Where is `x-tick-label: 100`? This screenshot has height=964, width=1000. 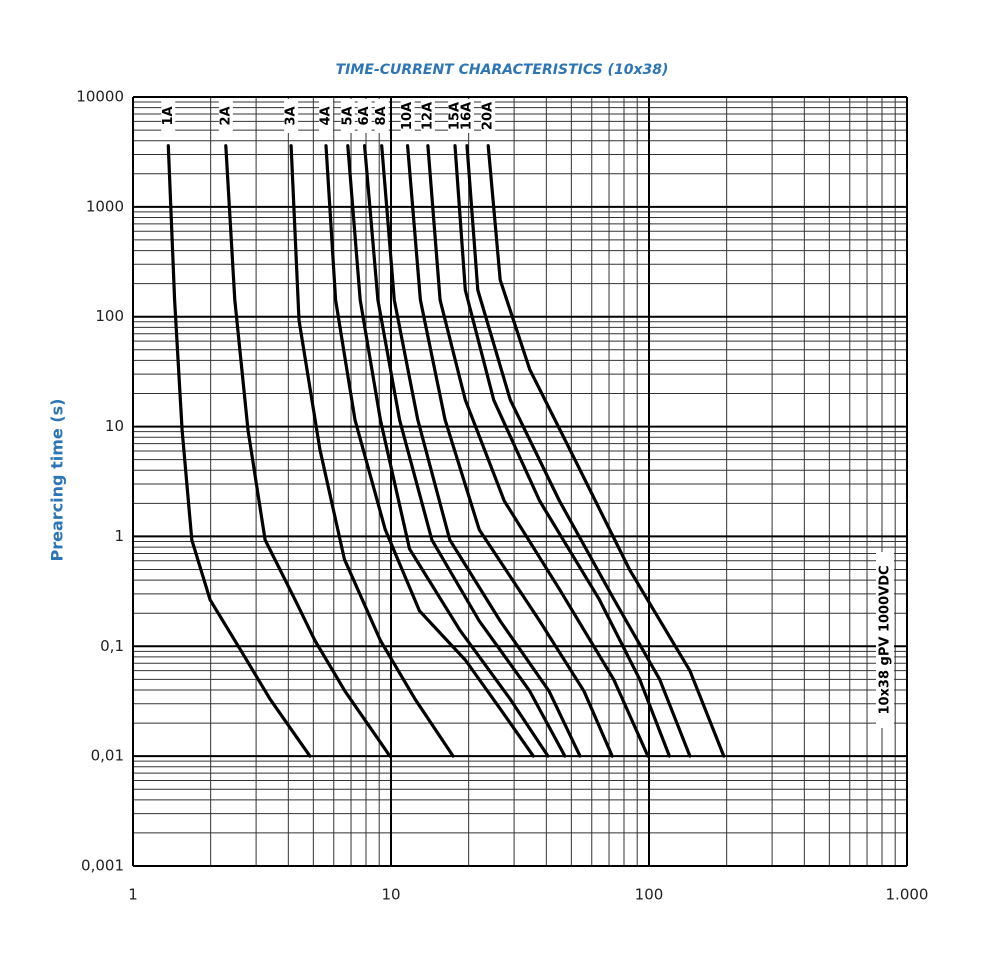 x-tick-label: 100 is located at coordinates (649, 895).